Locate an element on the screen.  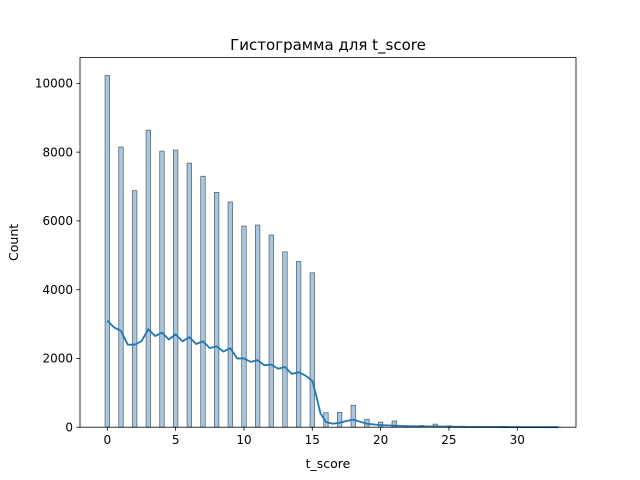
x-tick-label: 15 is located at coordinates (312, 440).